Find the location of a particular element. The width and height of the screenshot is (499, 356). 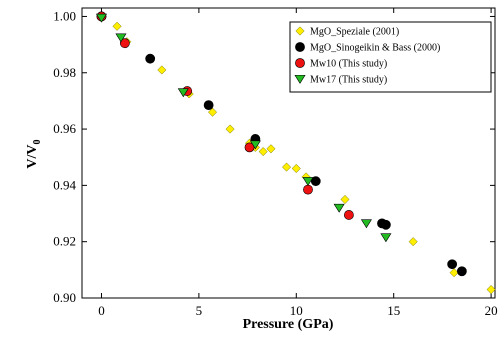

y-tick-label: 0.90 is located at coordinates (64, 297).